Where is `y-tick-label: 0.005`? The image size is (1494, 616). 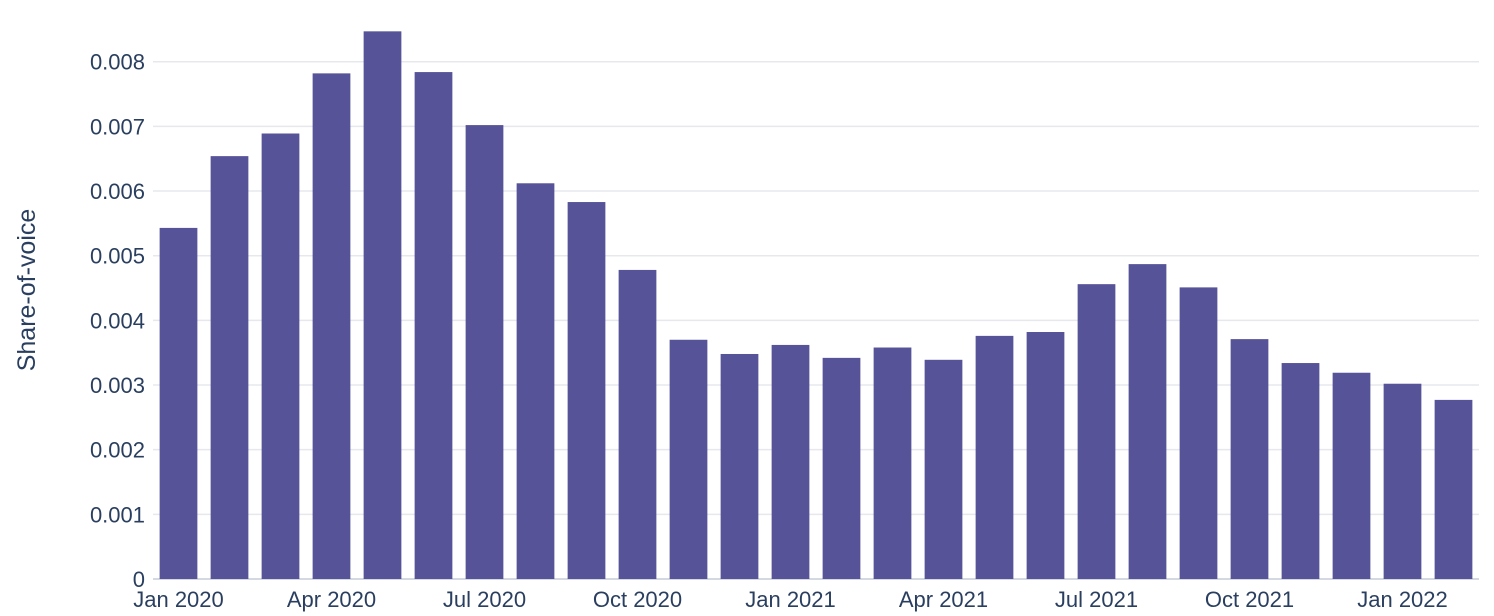 y-tick-label: 0.005 is located at coordinates (117, 256).